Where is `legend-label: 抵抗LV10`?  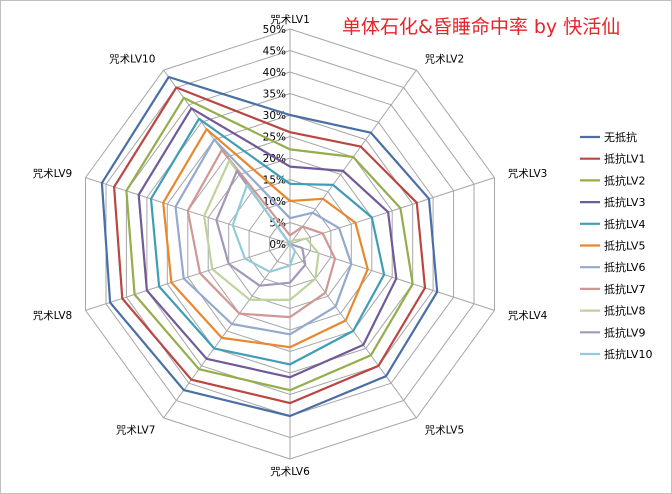 legend-label: 抵抗LV10 is located at coordinates (628, 354).